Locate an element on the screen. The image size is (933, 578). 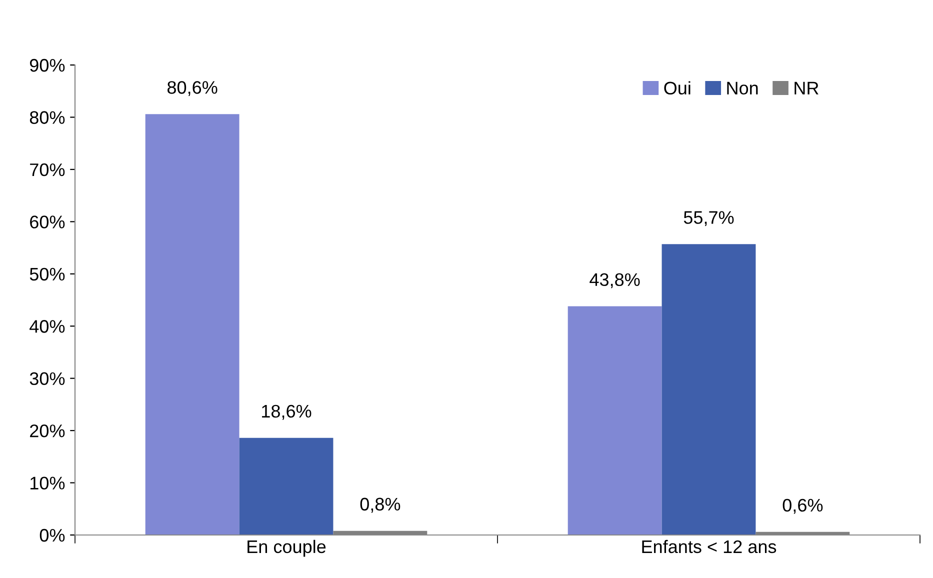
legend-label: Non is located at coordinates (742, 88).